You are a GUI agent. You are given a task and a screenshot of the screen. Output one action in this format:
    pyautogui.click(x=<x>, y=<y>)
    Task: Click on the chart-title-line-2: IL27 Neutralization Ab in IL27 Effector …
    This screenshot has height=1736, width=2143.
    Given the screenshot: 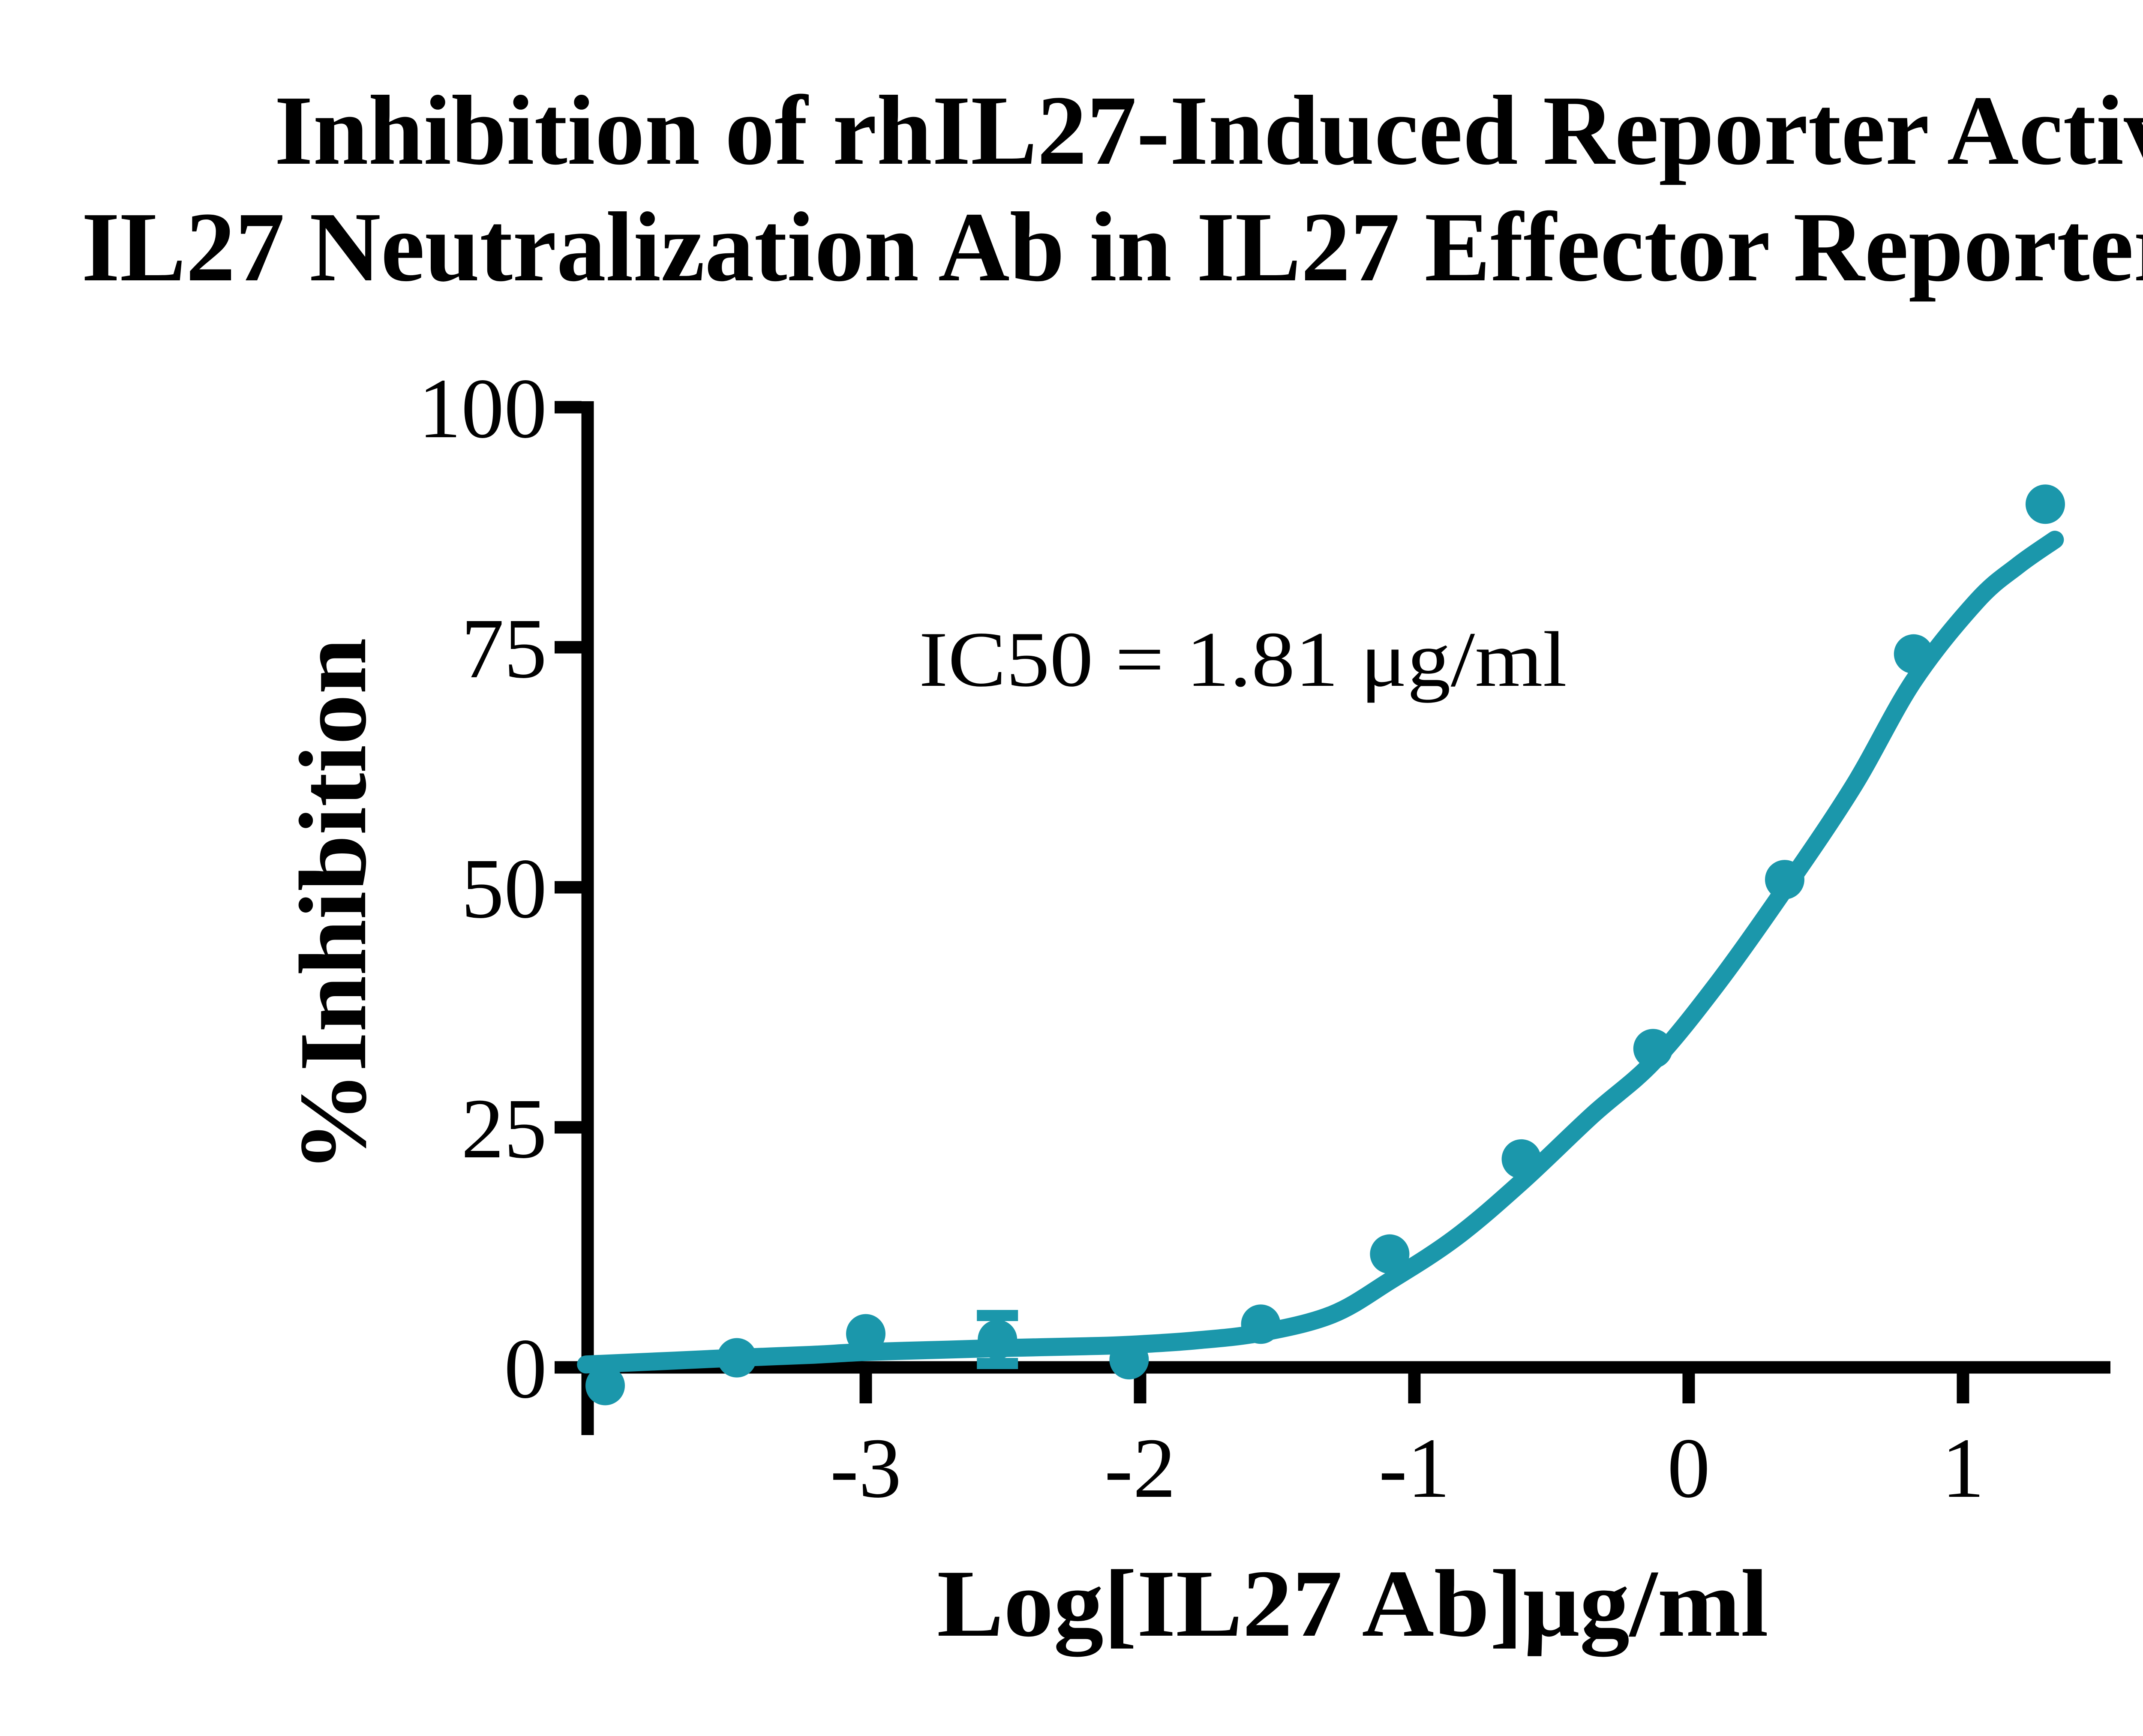 What is the action you would take?
    pyautogui.click(x=1112, y=247)
    